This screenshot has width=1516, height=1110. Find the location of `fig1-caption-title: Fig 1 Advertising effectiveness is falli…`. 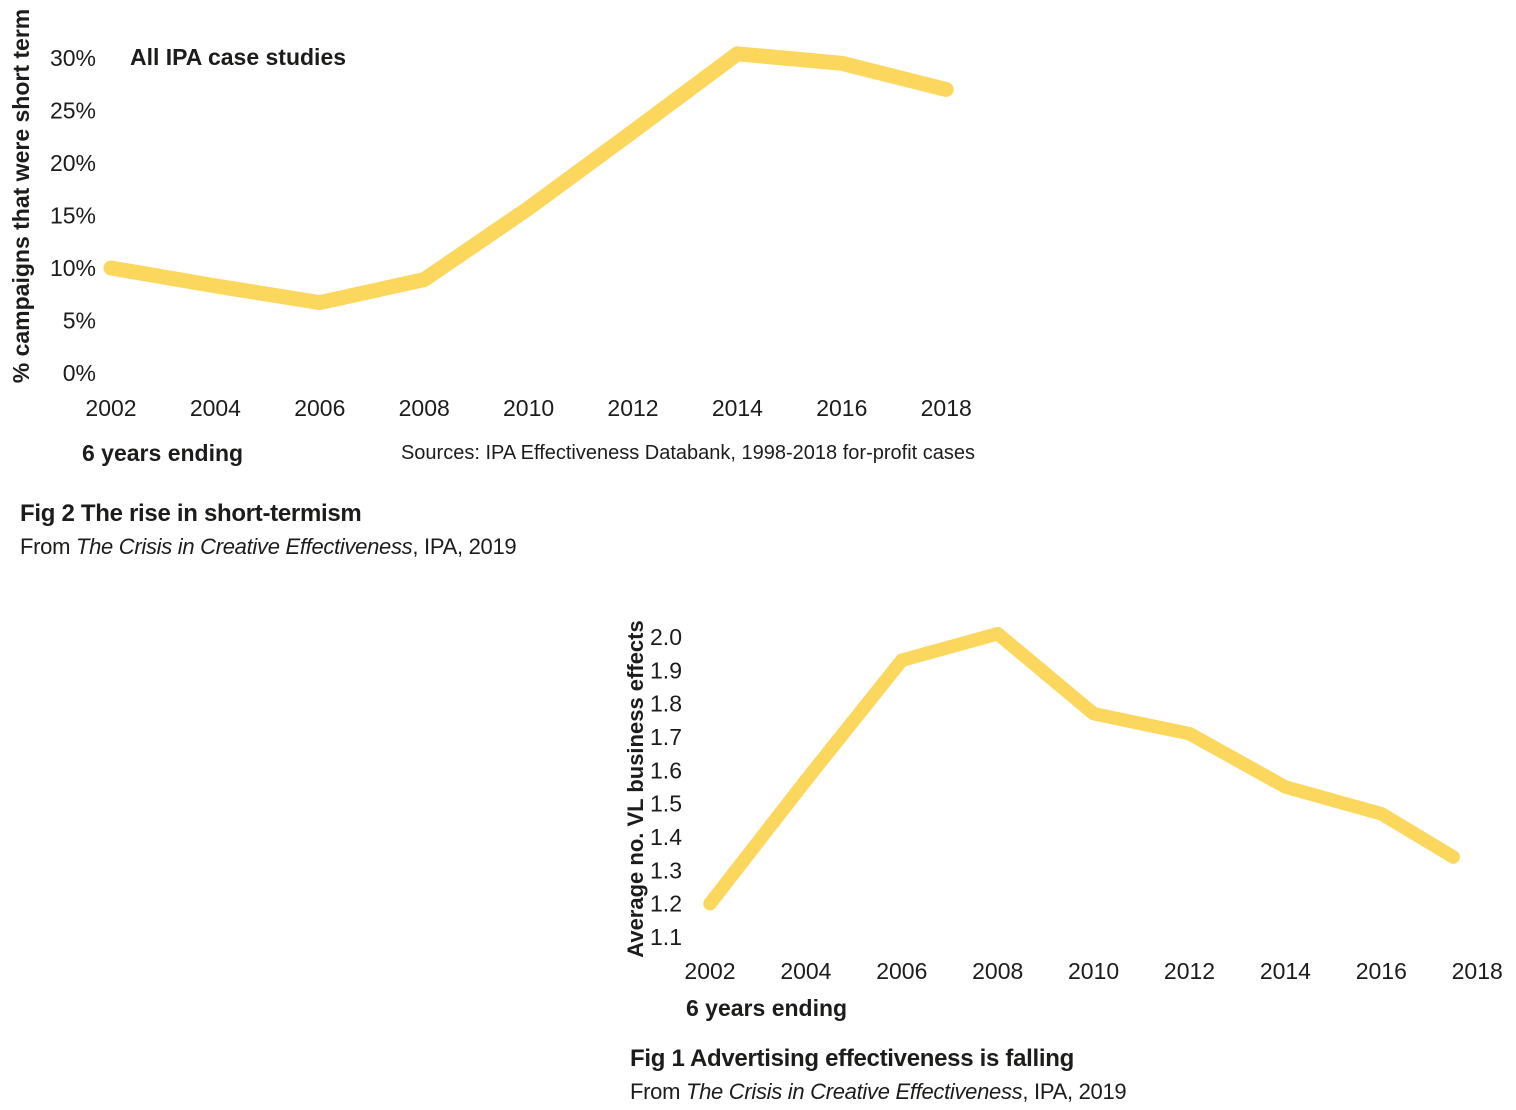

fig1-caption-title: Fig 1 Advertising effectiveness is falli… is located at coordinates (852, 1058).